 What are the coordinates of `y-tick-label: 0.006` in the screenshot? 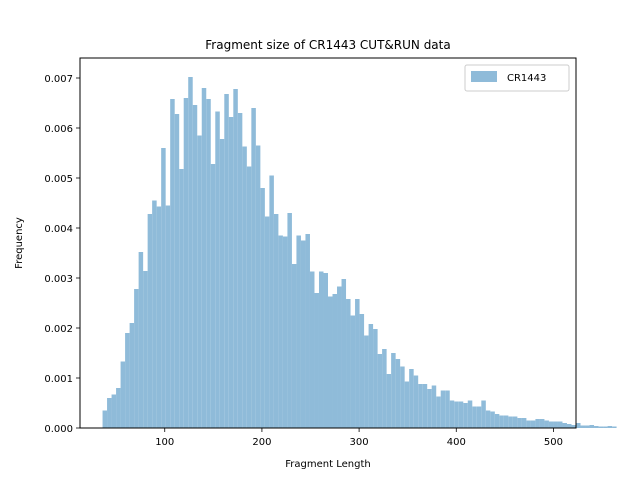 It's located at (58, 129).